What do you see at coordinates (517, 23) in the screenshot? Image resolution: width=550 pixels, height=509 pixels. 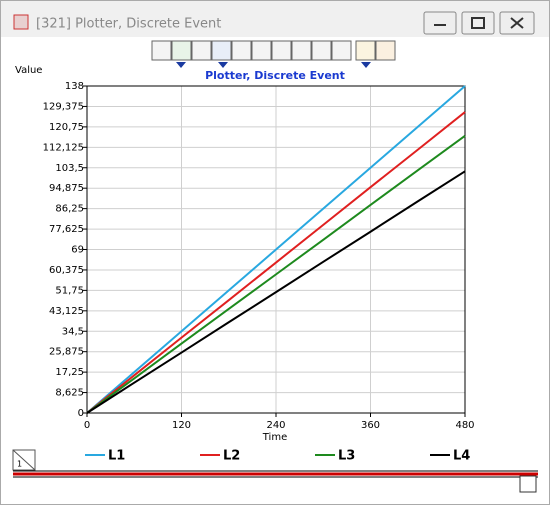 I see `close-icon` at bounding box center [517, 23].